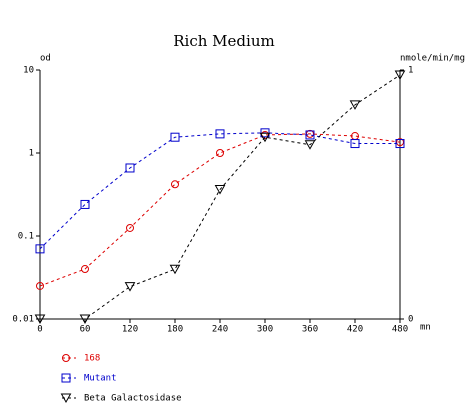 The height and width of the screenshot is (405, 472). Describe the element at coordinates (28, 71) in the screenshot. I see `y-tick-label: 10` at that location.